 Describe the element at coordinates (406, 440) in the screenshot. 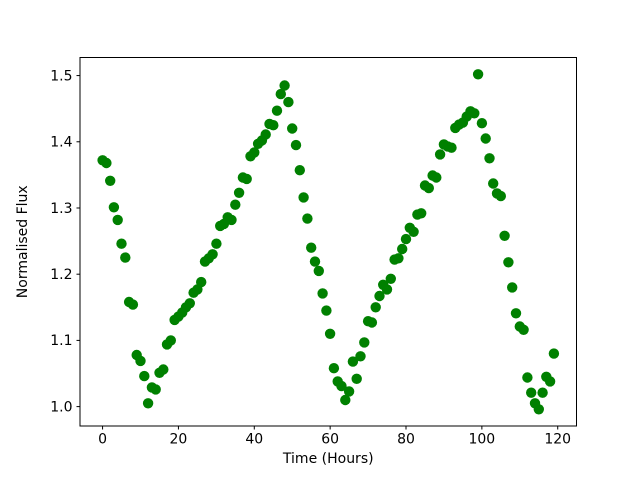

I see `x-tick-label: 80` at that location.